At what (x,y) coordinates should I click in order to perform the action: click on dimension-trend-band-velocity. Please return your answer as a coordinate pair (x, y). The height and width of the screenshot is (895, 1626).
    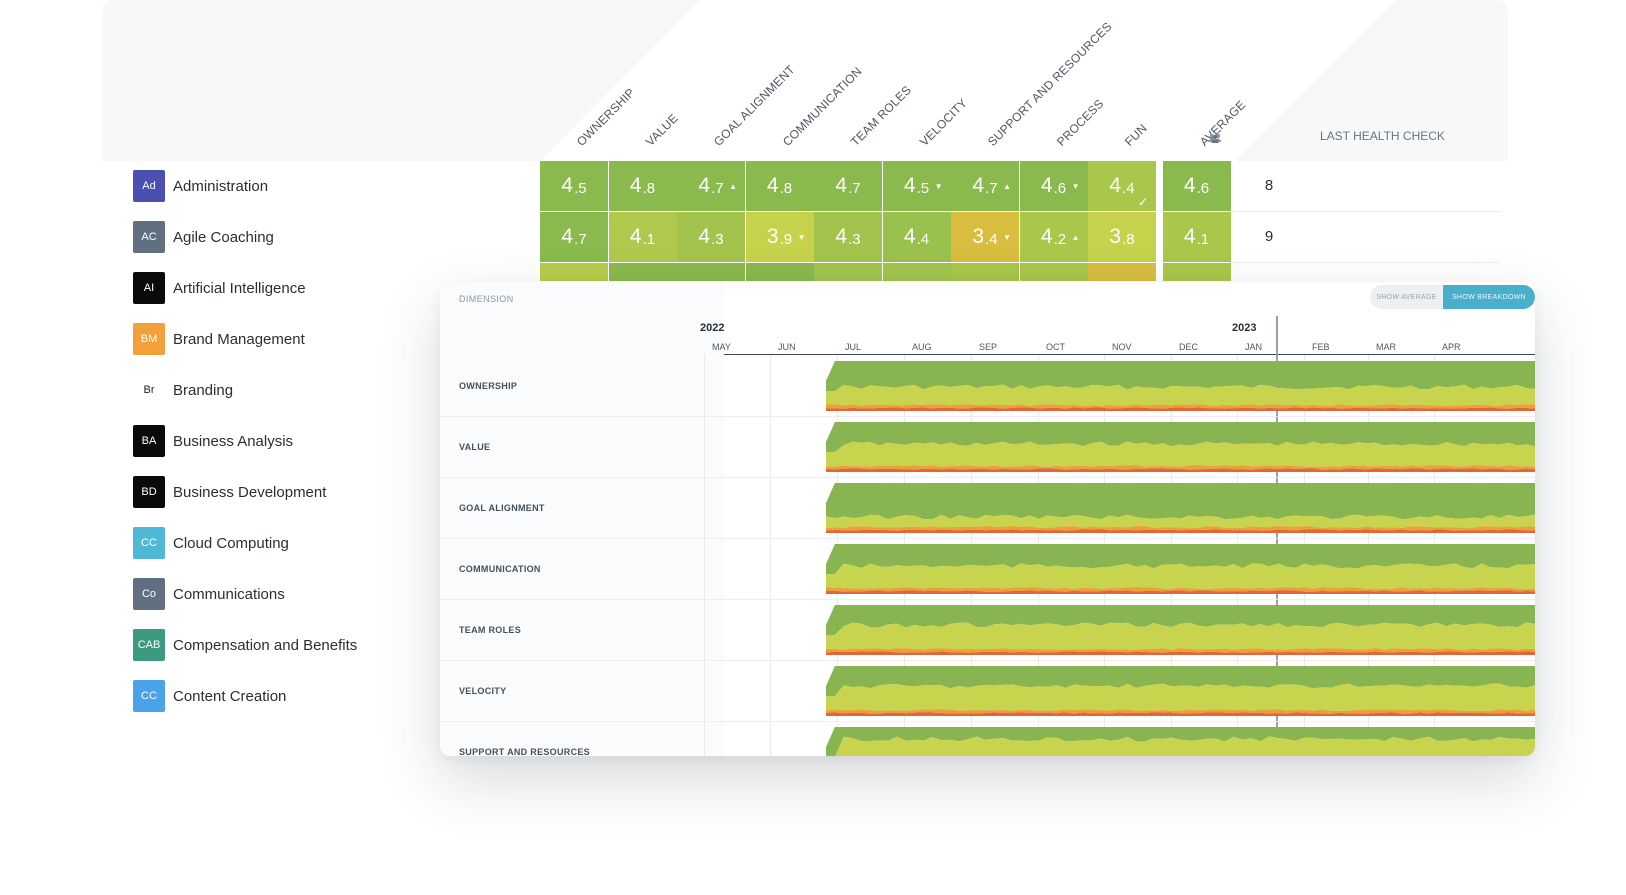
    Looking at the image, I should click on (1180, 691).